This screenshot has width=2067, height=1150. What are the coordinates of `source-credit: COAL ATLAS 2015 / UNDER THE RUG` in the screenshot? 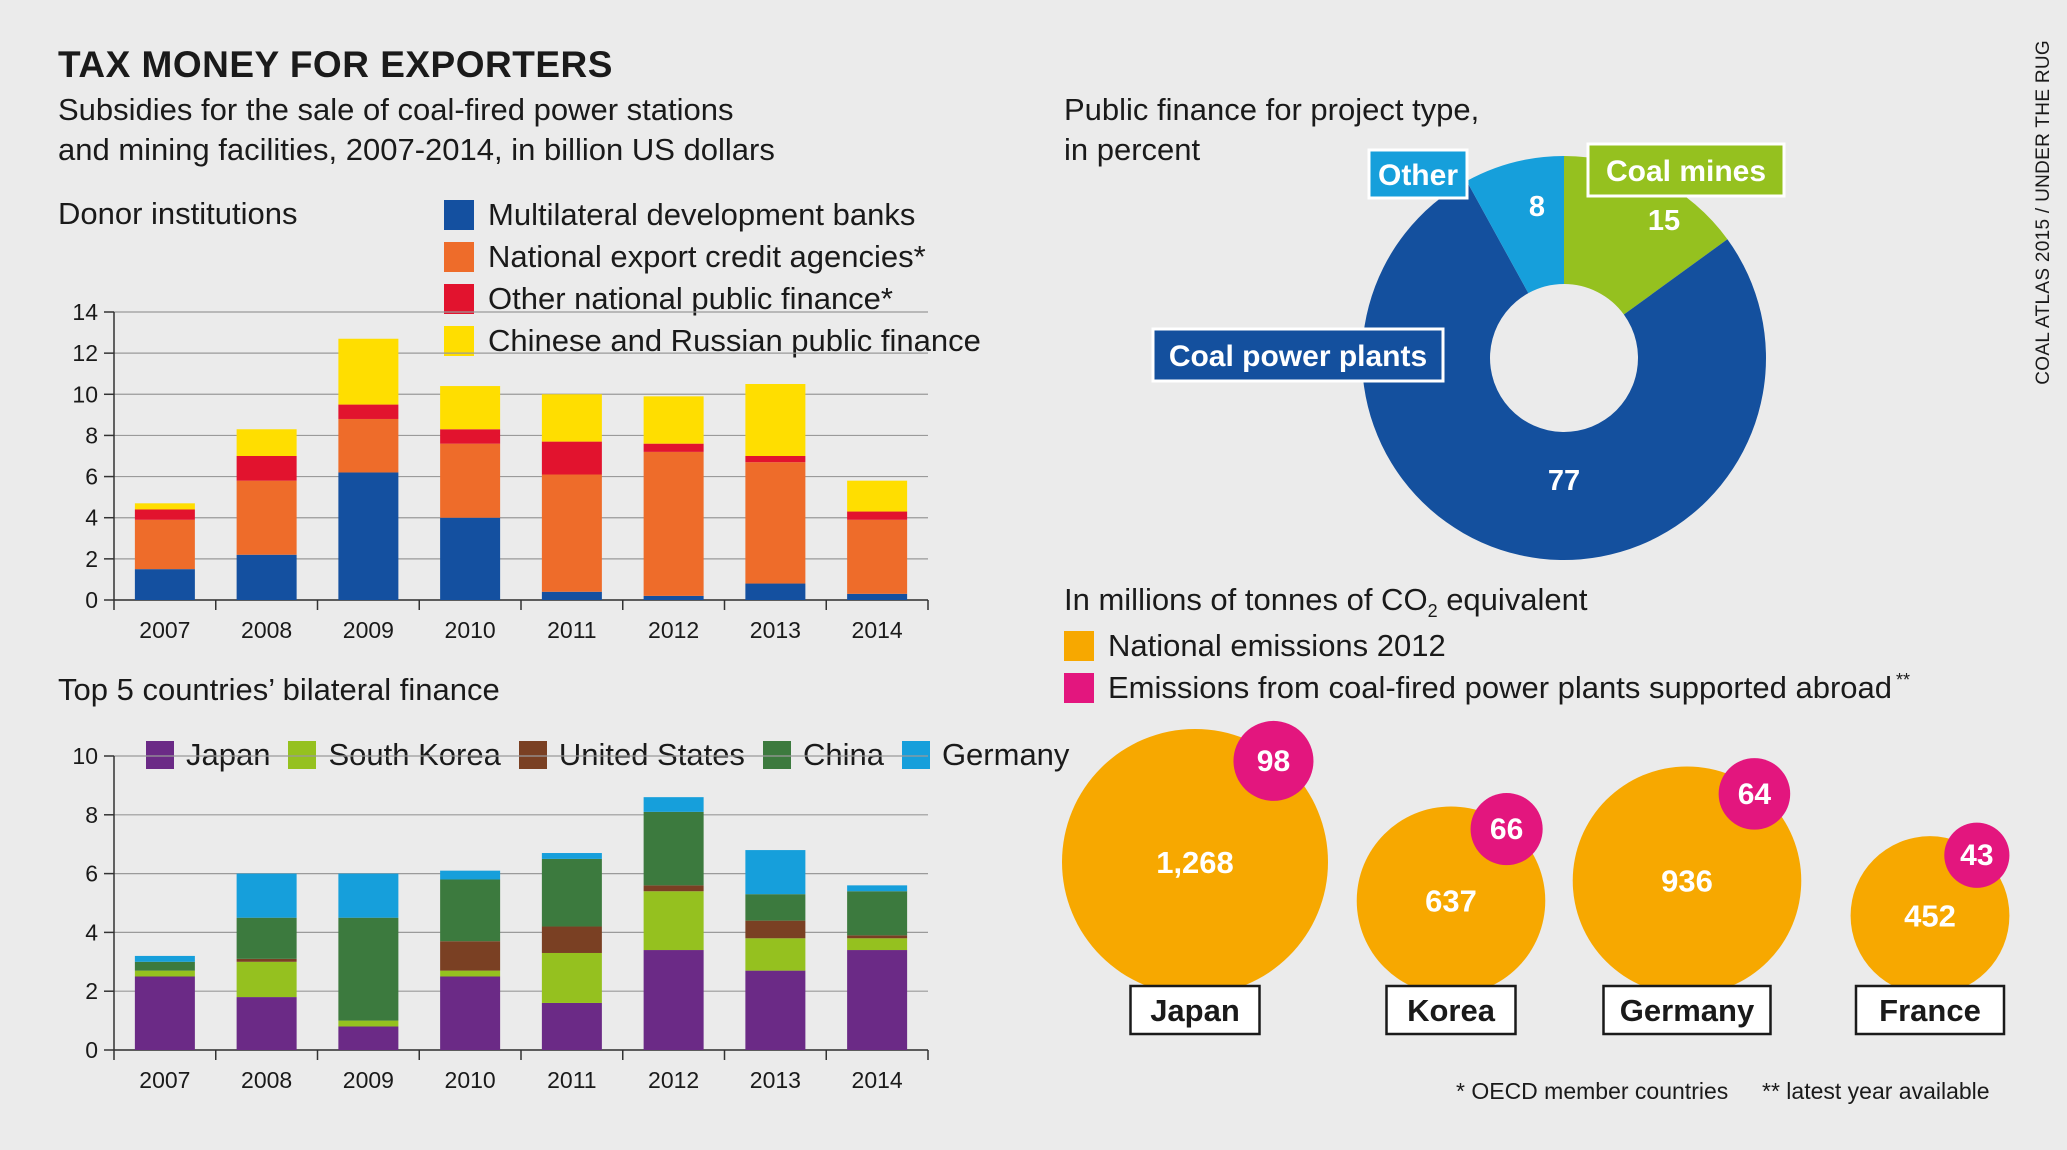 It's located at (2043, 212).